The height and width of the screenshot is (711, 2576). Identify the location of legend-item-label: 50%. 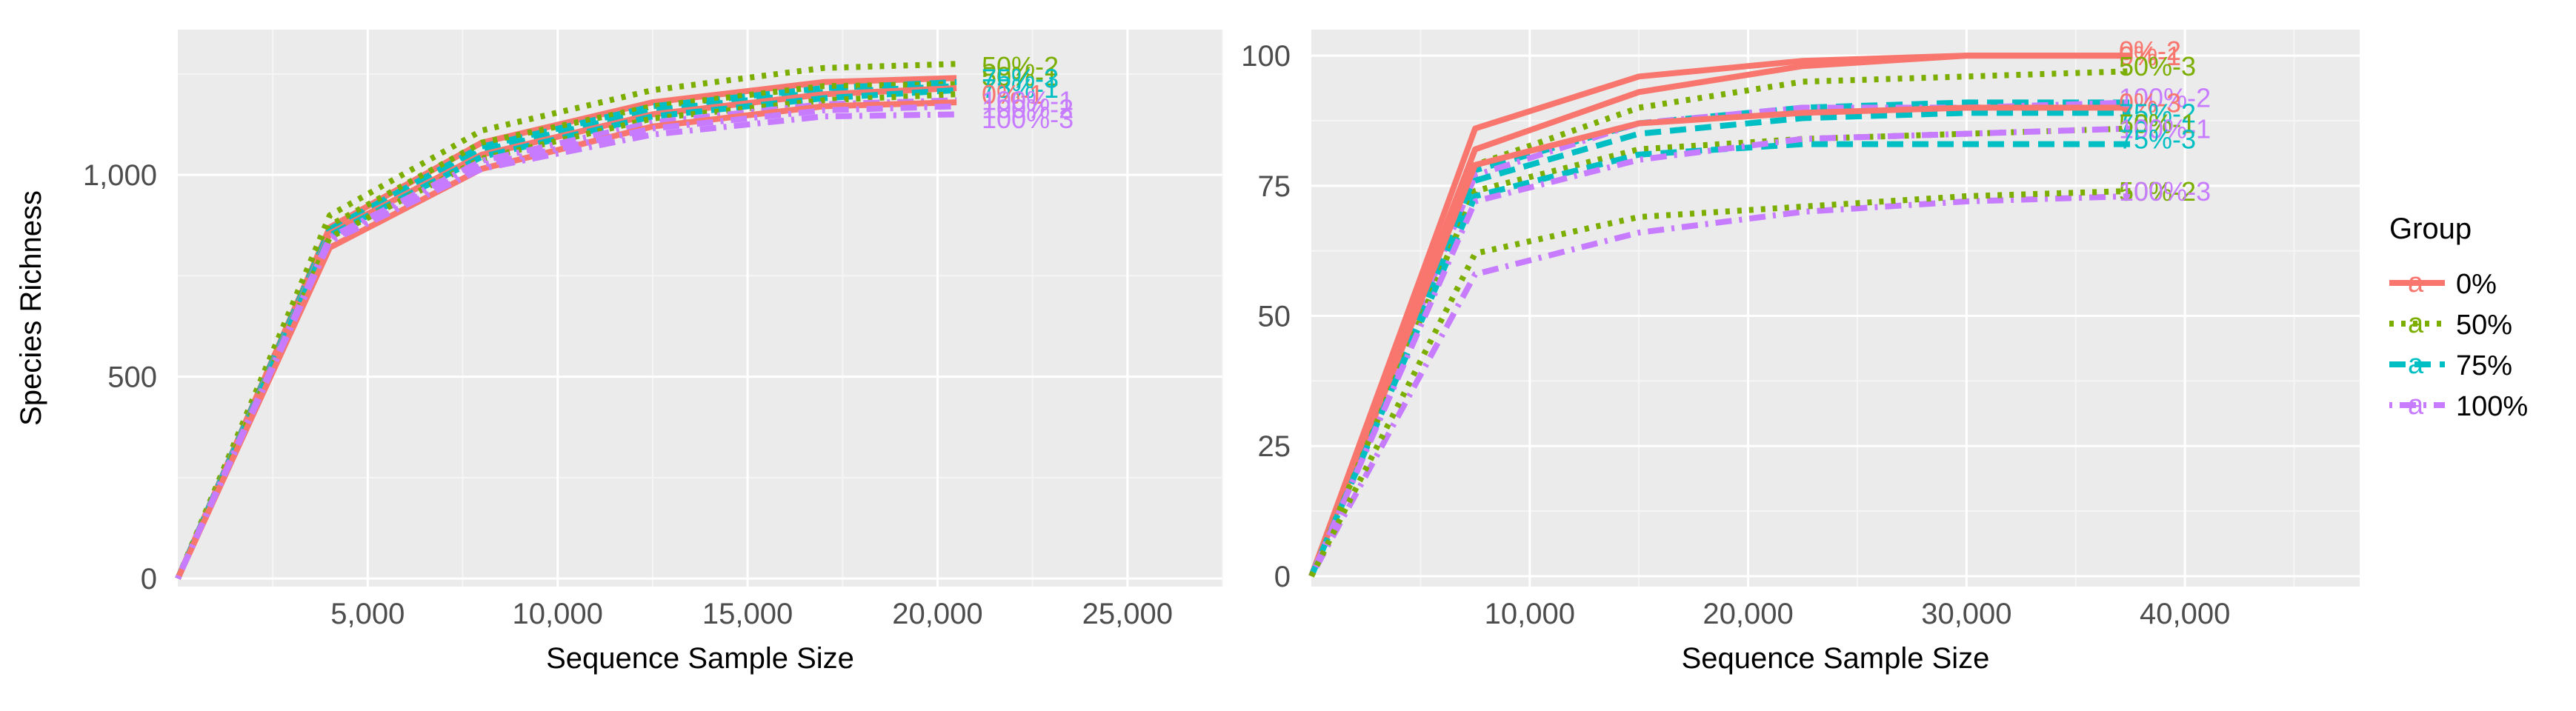
(2484, 325).